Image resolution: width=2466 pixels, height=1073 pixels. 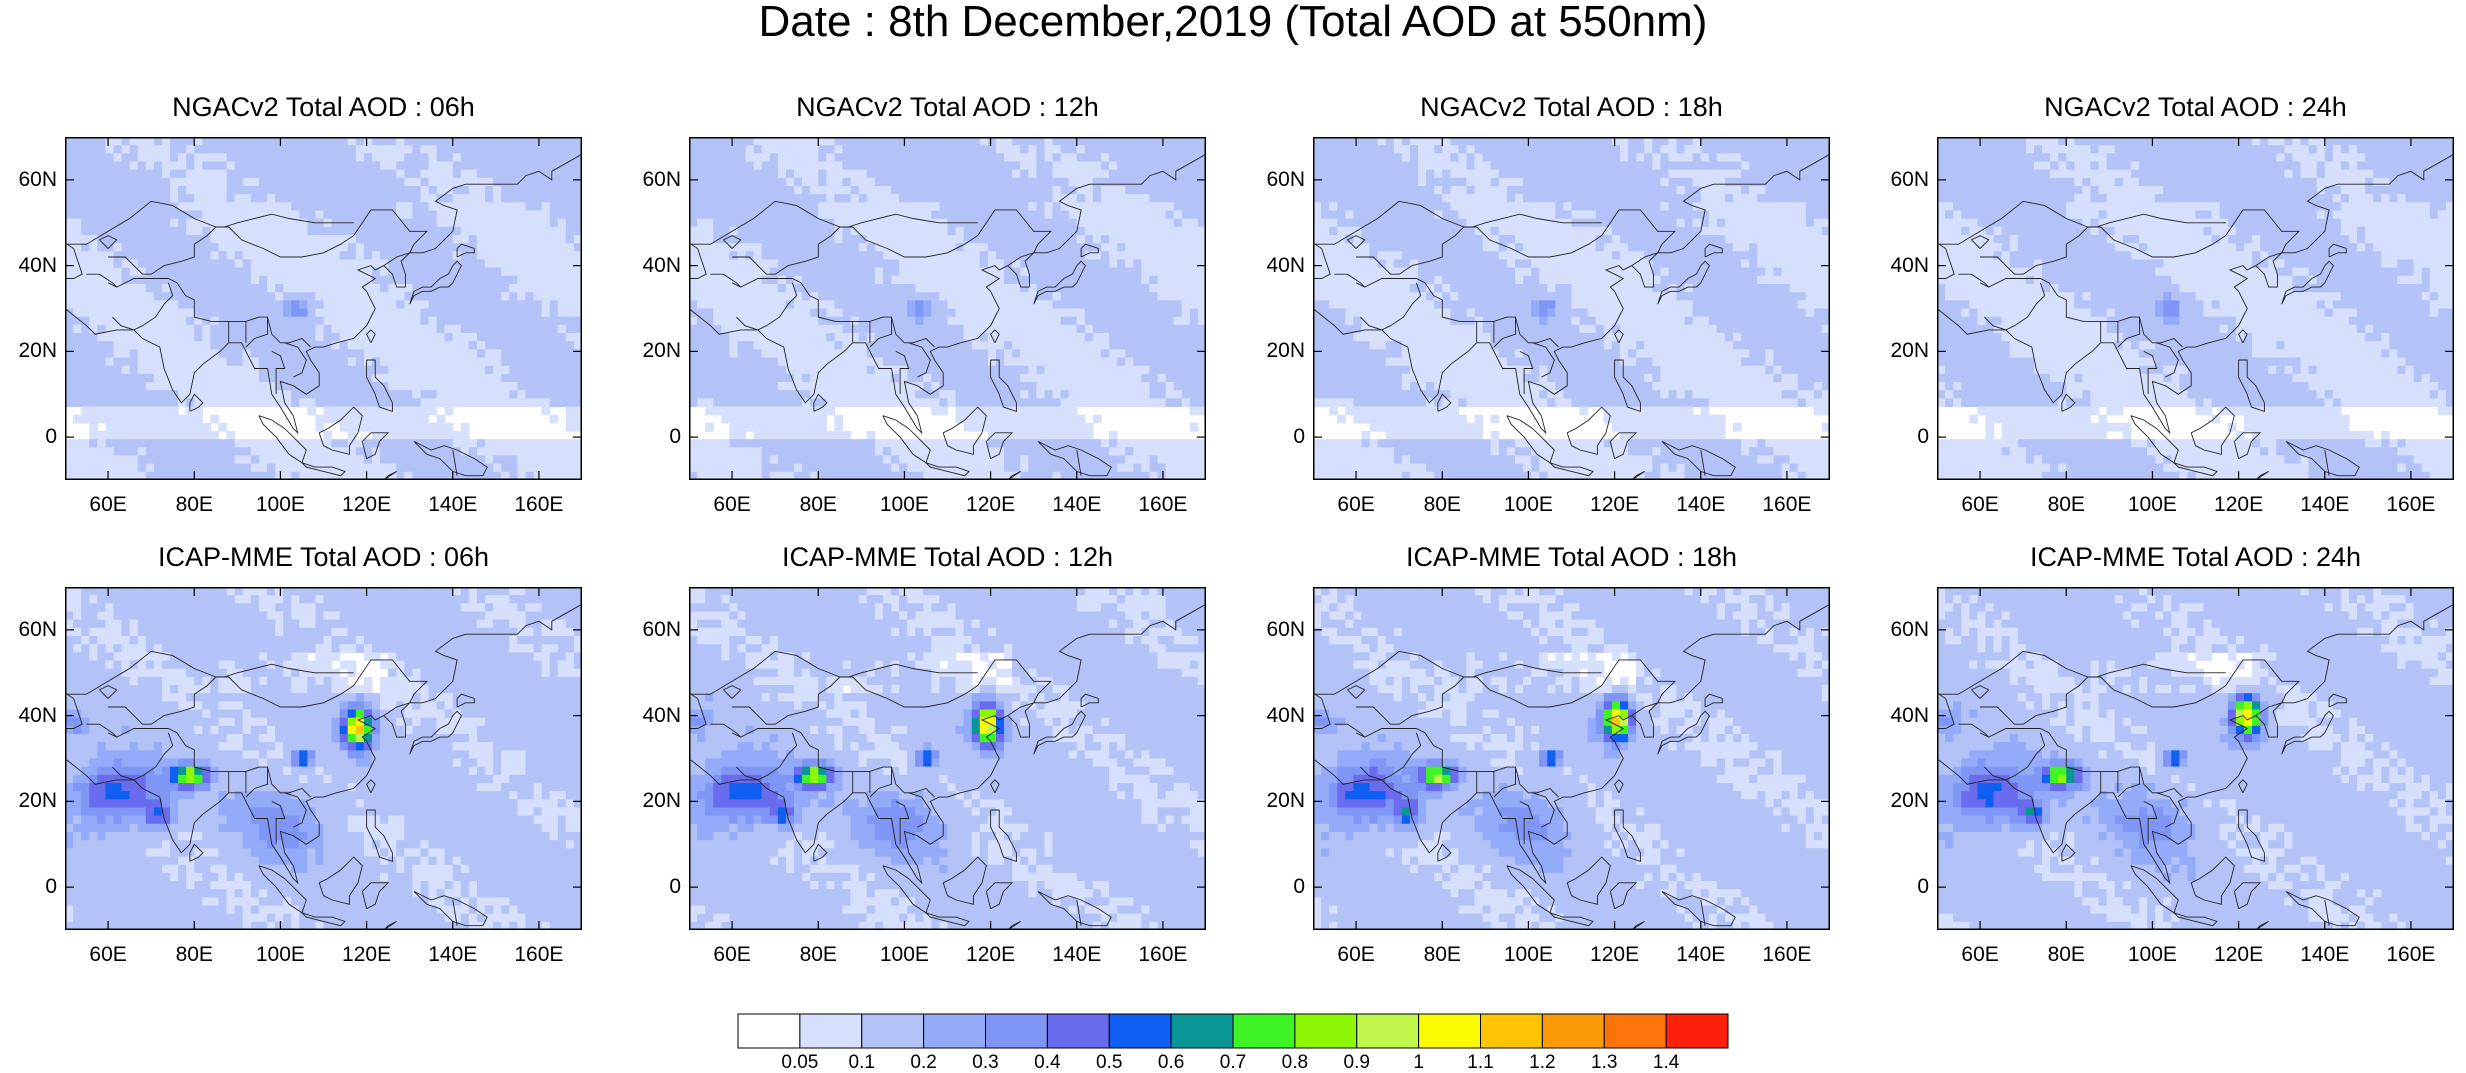 I want to click on colorbar-label: 0.1, so click(x=862, y=1063).